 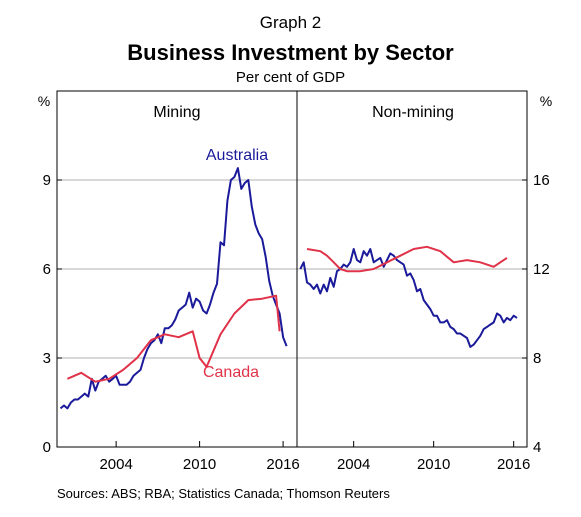 I want to click on mining-canada-line, so click(x=174, y=338).